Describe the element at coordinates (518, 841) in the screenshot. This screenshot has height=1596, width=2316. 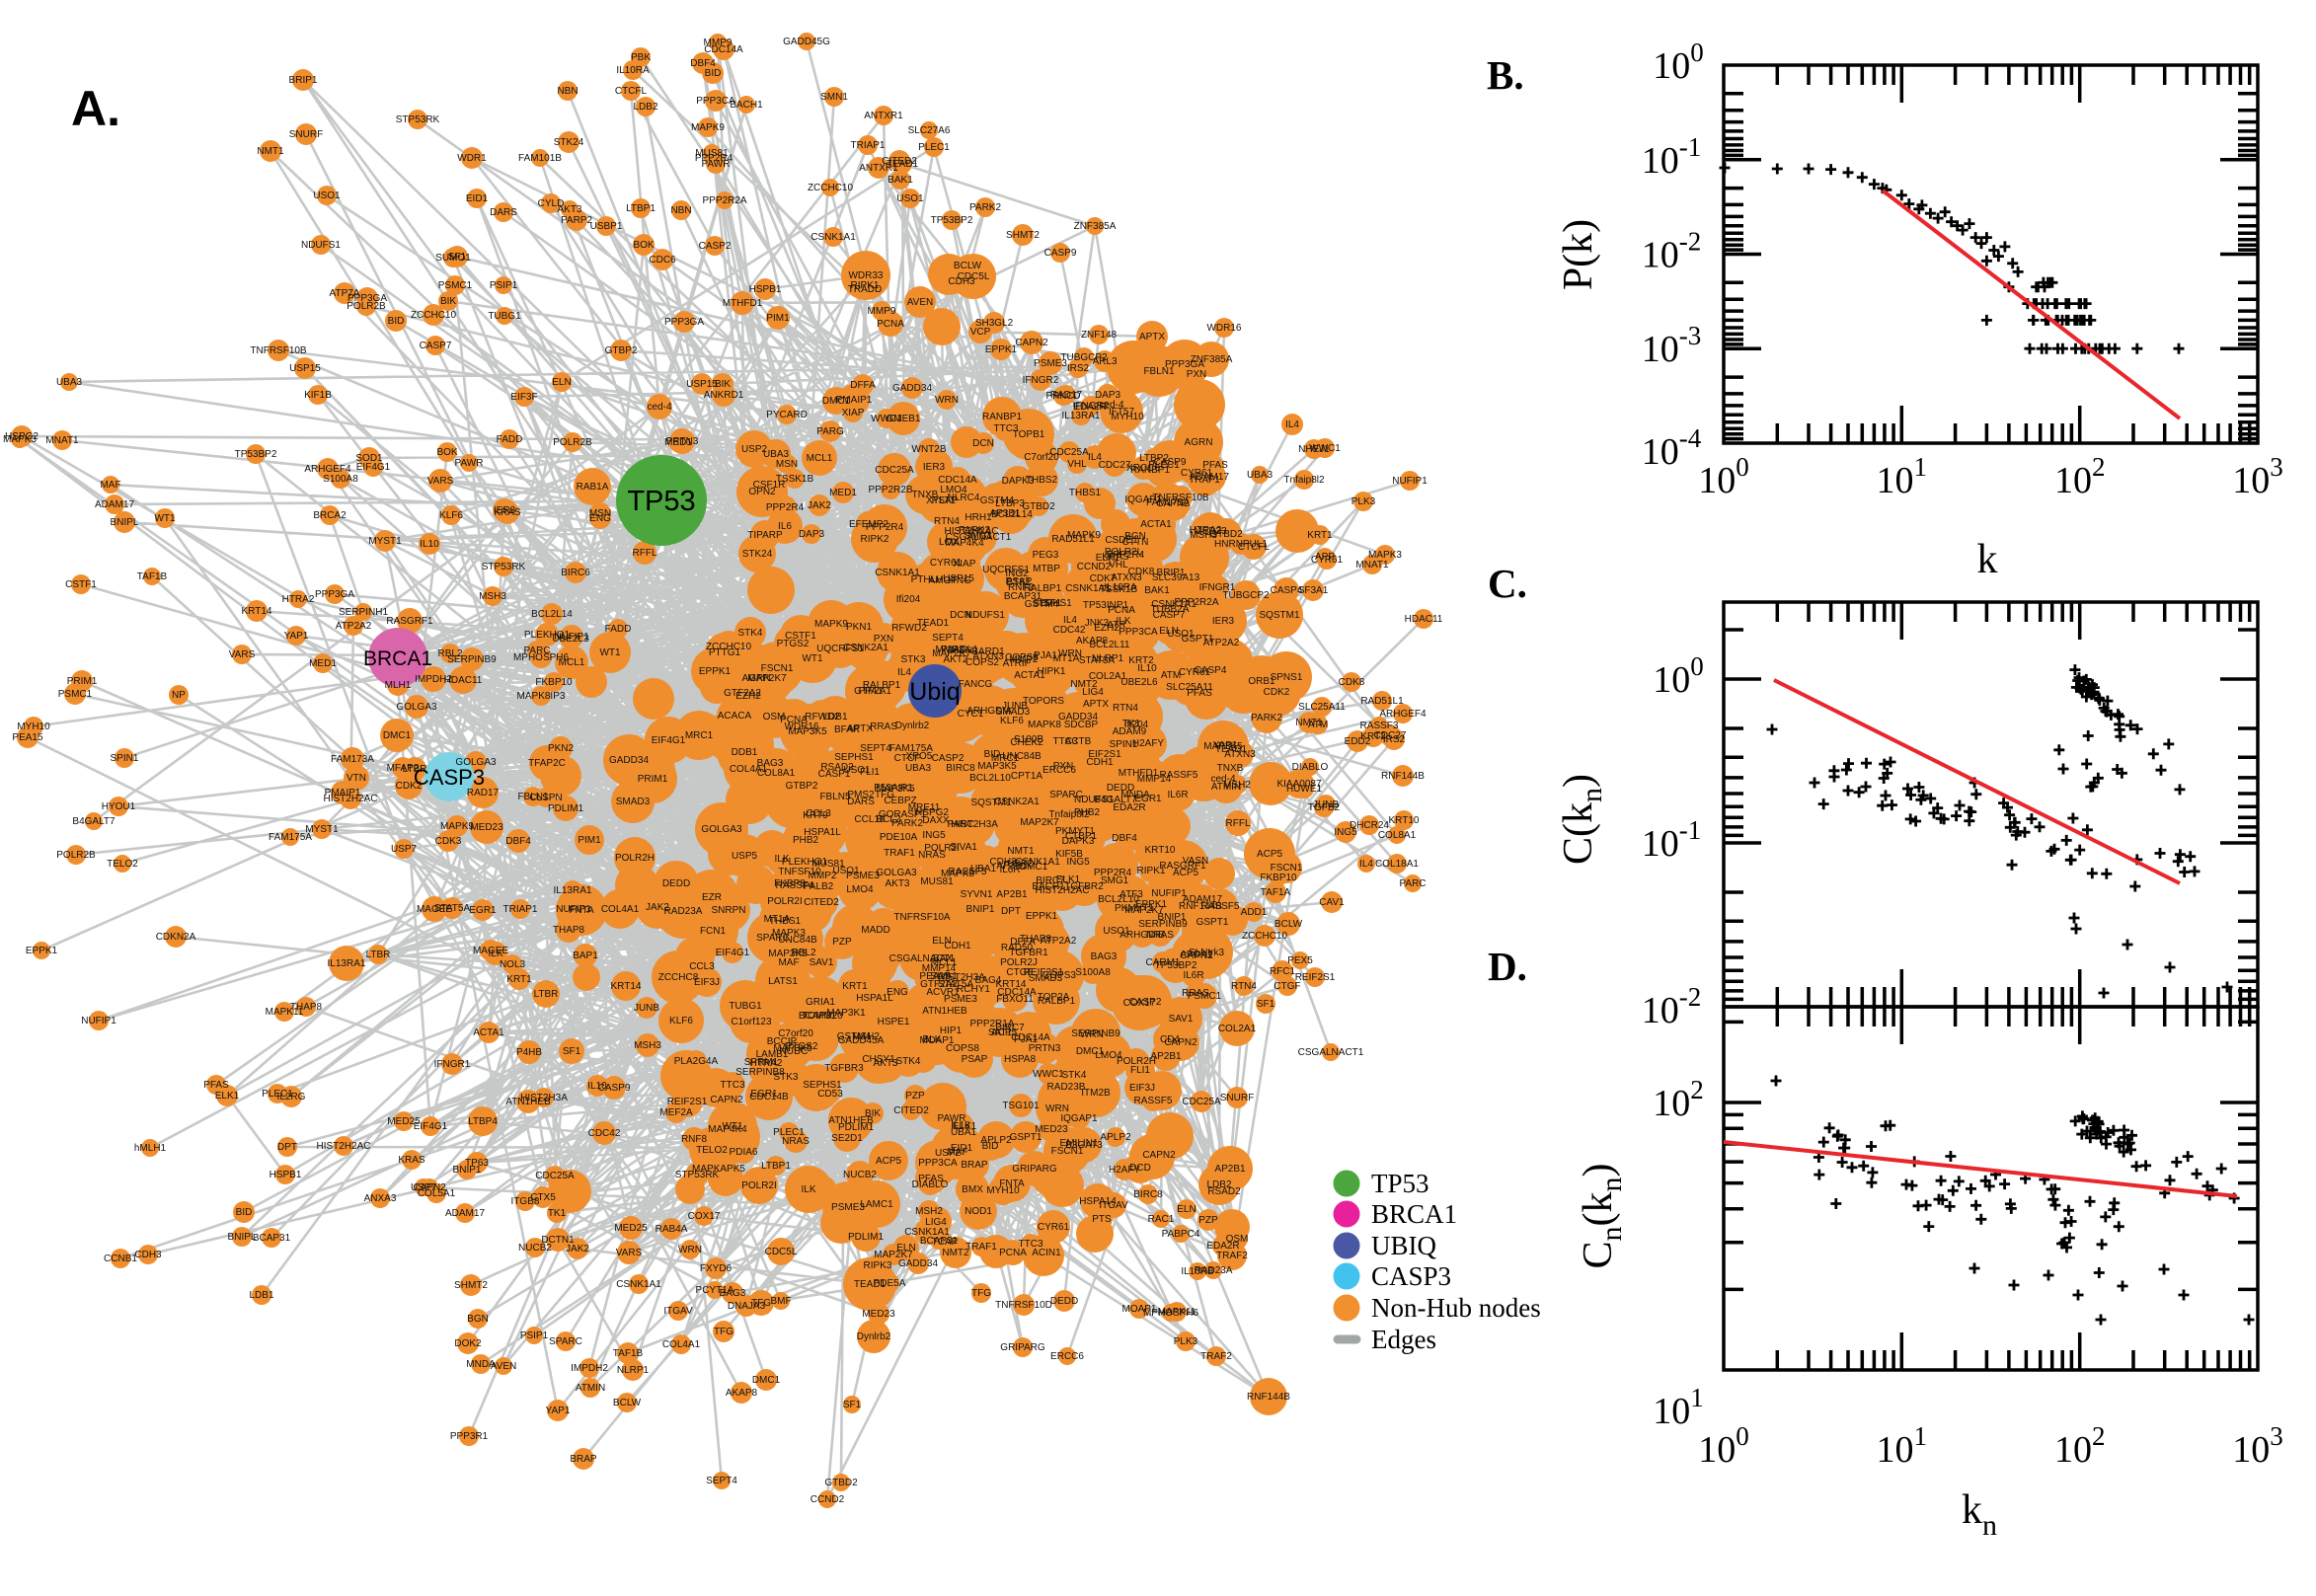
I see `svg-text: DBF4` at that location.